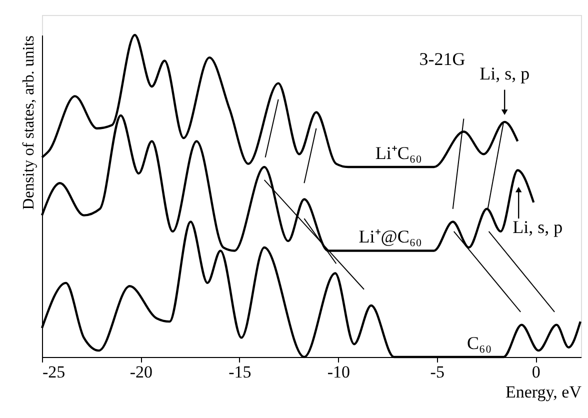 The height and width of the screenshot is (418, 588). Describe the element at coordinates (437, 372) in the screenshot. I see `x-tick-label: -5` at that location.